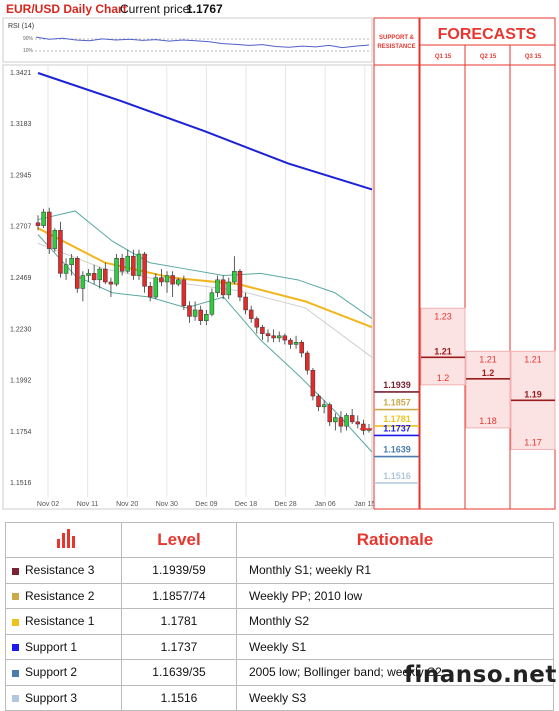 The width and height of the screenshot is (559, 711). I want to click on sr-level-value: 1.1781, so click(397, 419).